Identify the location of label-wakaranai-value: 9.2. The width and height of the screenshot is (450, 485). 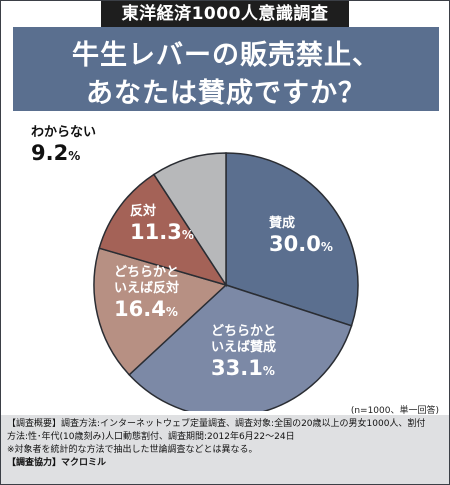
(50, 153).